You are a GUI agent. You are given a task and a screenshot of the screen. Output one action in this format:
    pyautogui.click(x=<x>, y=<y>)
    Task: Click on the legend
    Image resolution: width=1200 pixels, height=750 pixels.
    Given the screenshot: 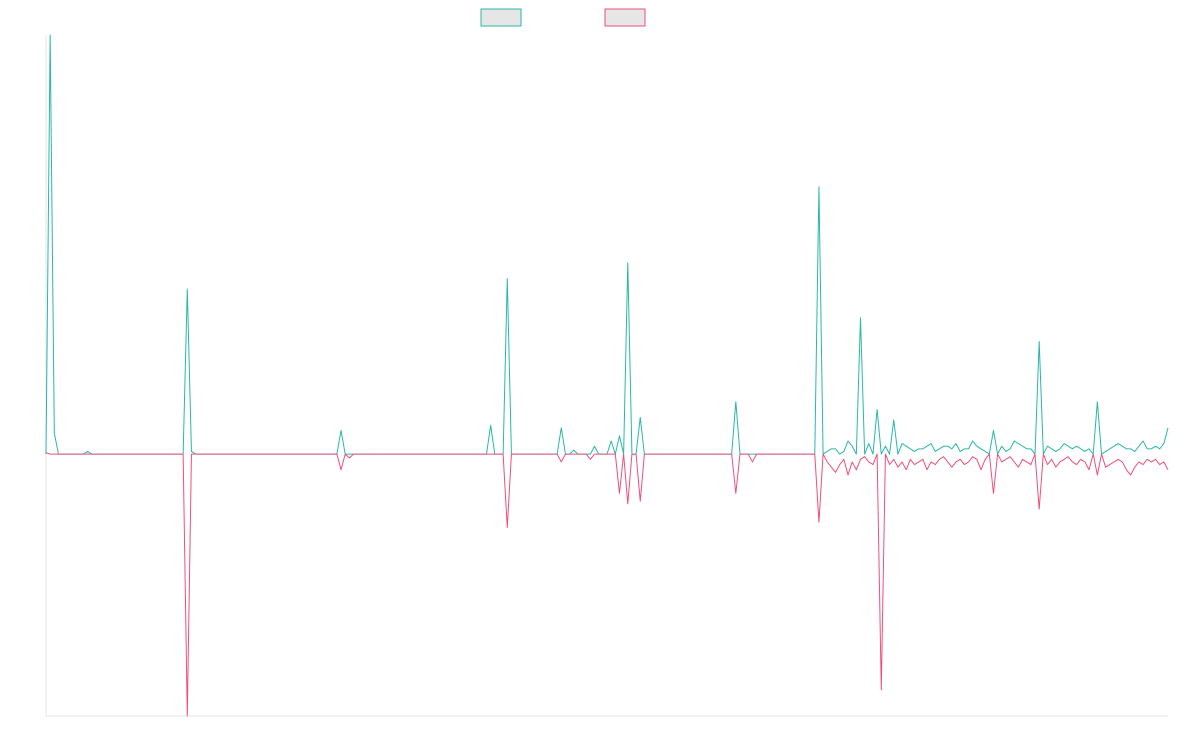 What is the action you would take?
    pyautogui.click(x=563, y=17)
    